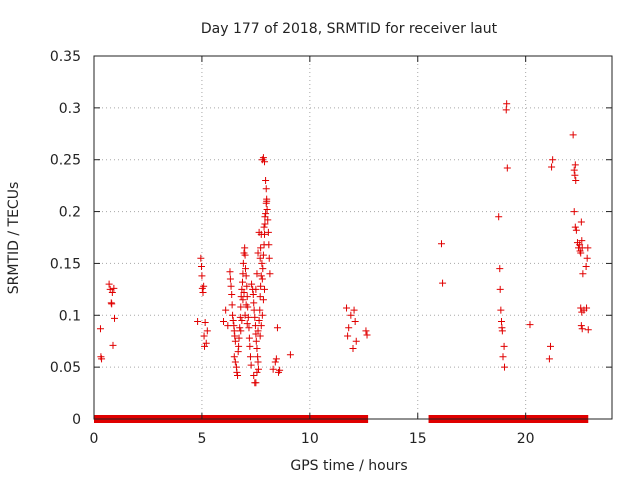 The height and width of the screenshot is (480, 640). Describe the element at coordinates (201, 439) in the screenshot. I see `x-tick-label: 5` at that location.